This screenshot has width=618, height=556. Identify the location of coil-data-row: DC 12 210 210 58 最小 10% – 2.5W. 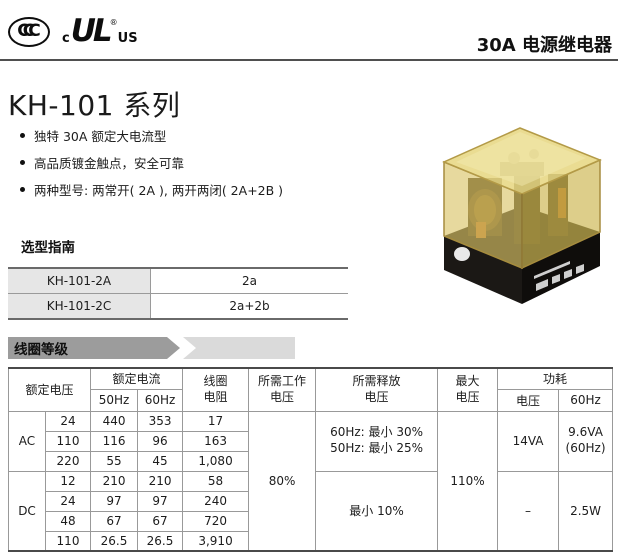
(311, 511).